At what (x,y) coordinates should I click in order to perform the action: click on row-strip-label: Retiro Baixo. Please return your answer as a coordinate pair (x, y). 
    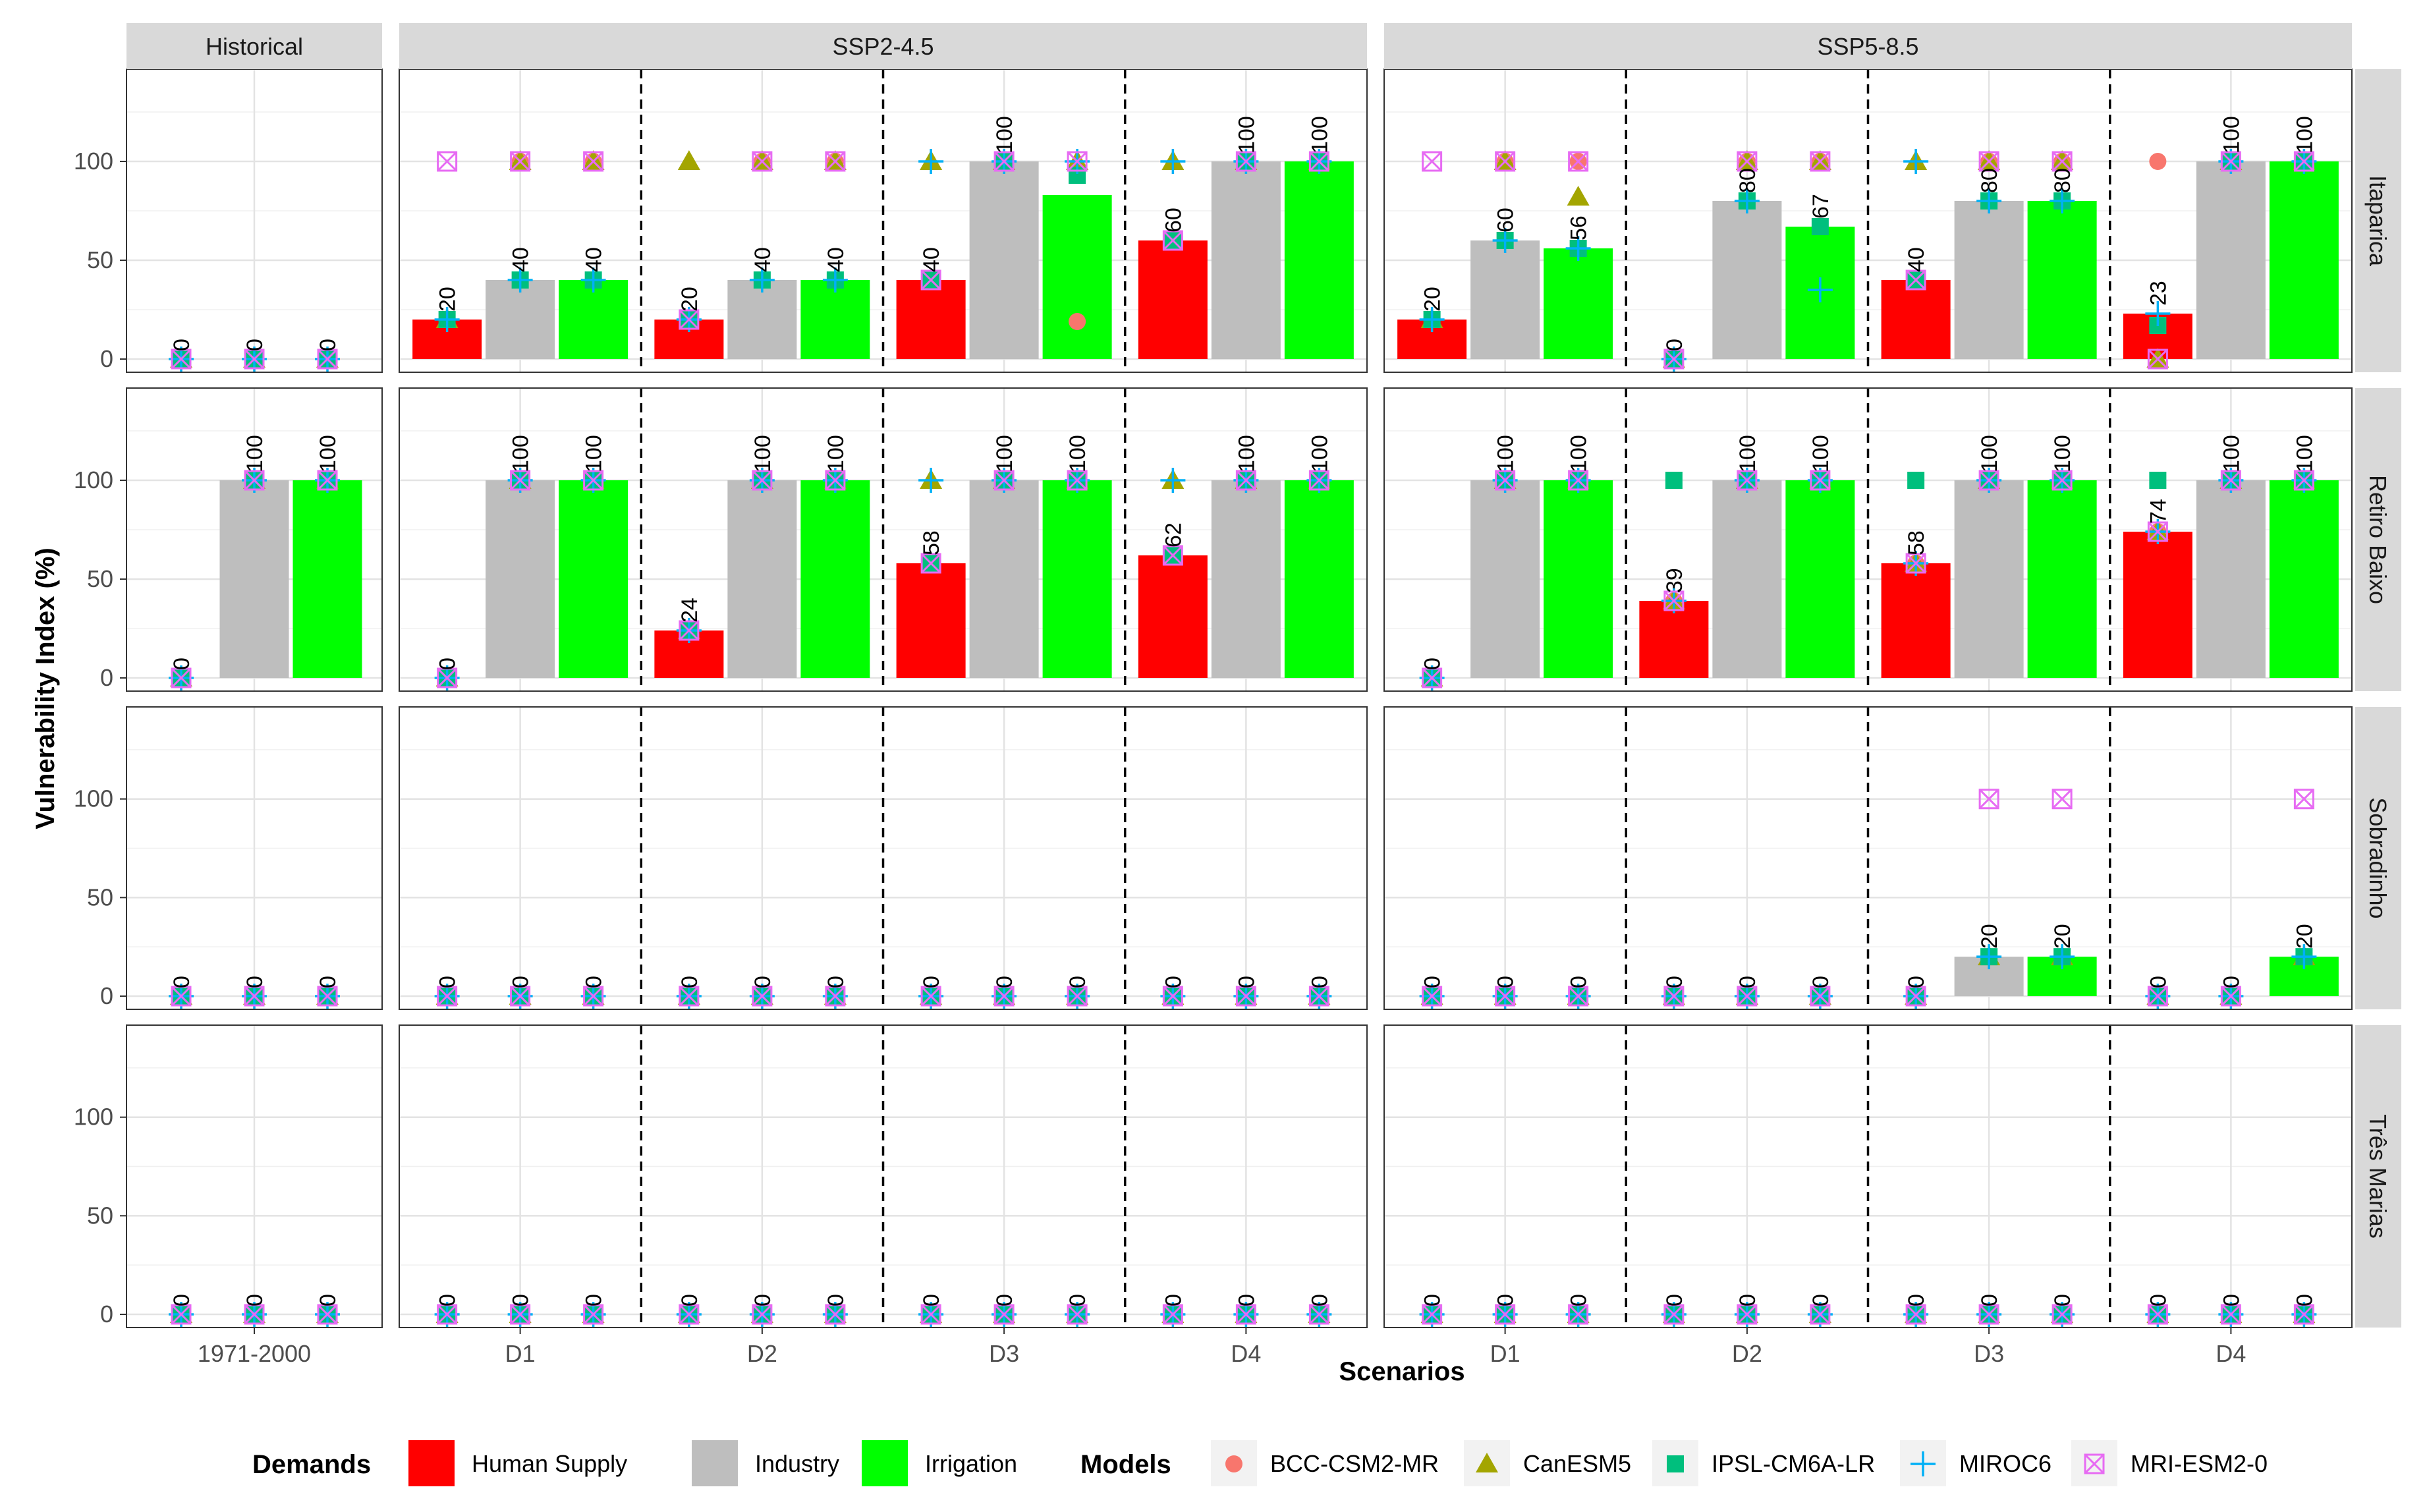
    Looking at the image, I should click on (2377, 539).